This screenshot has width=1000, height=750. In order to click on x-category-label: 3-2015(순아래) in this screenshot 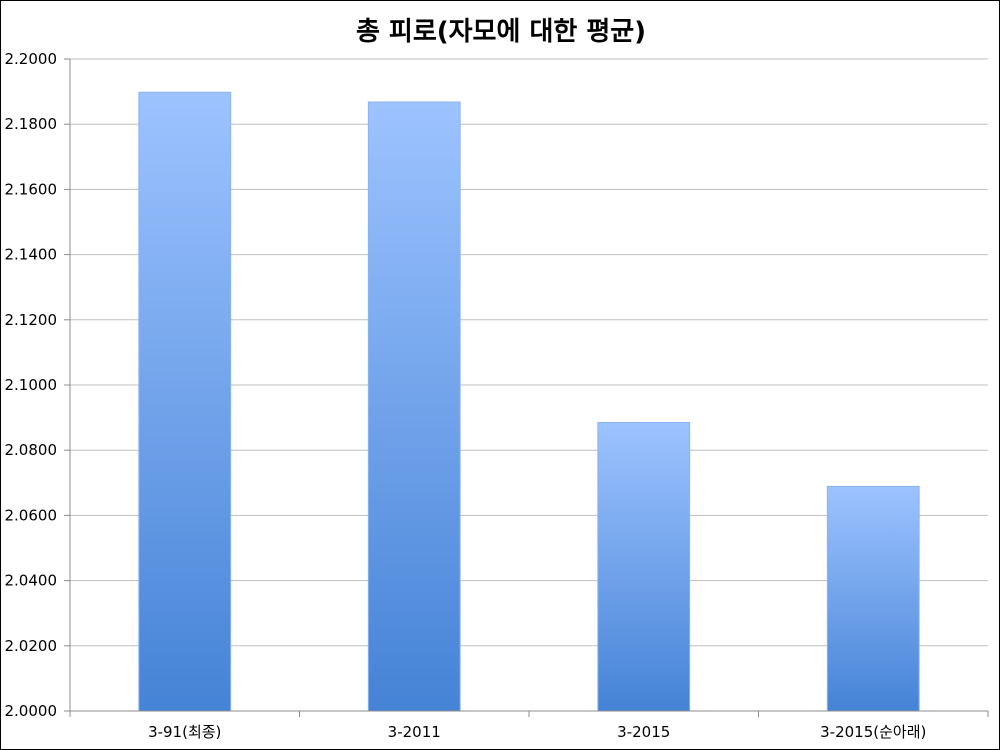, I will do `click(873, 732)`.